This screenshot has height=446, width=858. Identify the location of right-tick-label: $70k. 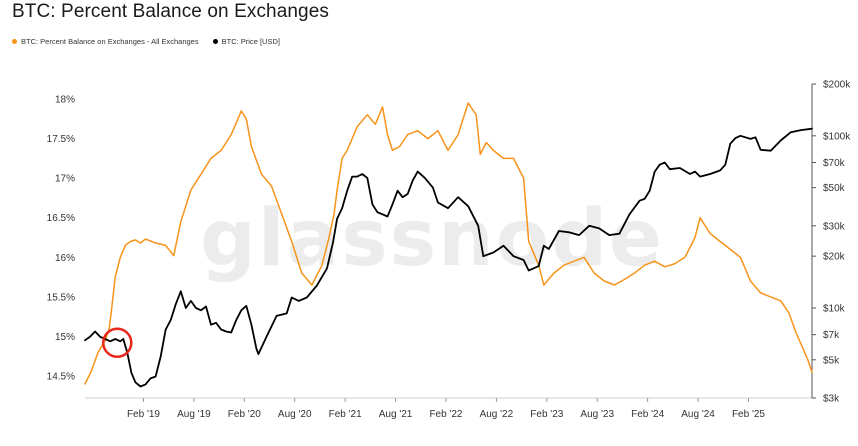
(834, 163).